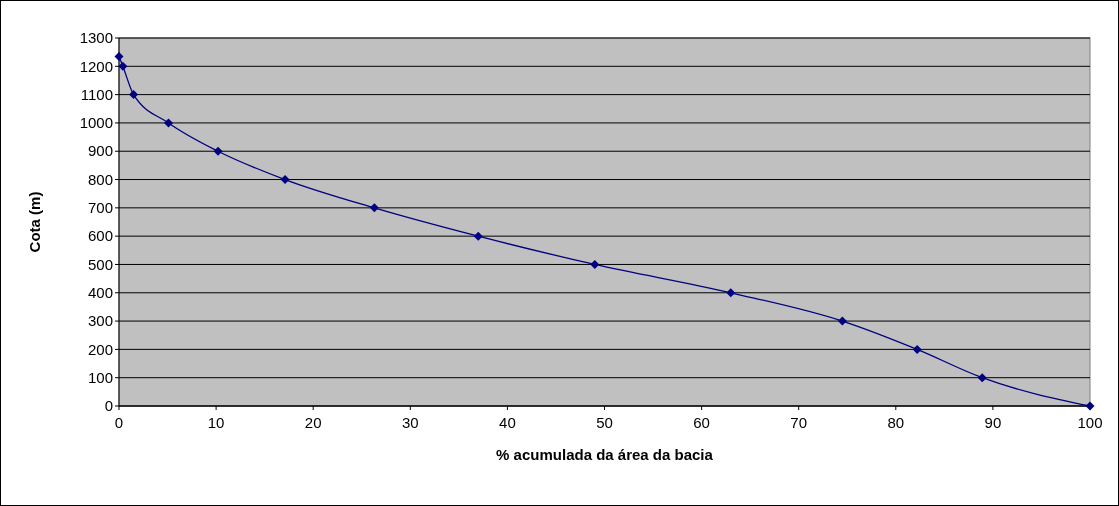 This screenshot has height=506, width=1119. I want to click on x-tick-label: 0, so click(119, 422).